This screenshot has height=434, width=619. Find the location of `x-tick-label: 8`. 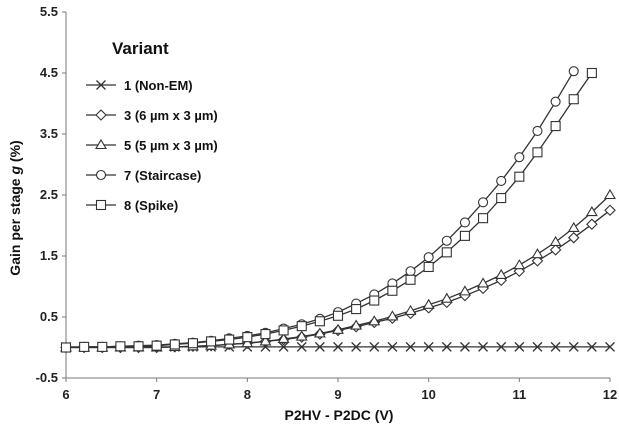

x-tick-label: 8 is located at coordinates (247, 394).